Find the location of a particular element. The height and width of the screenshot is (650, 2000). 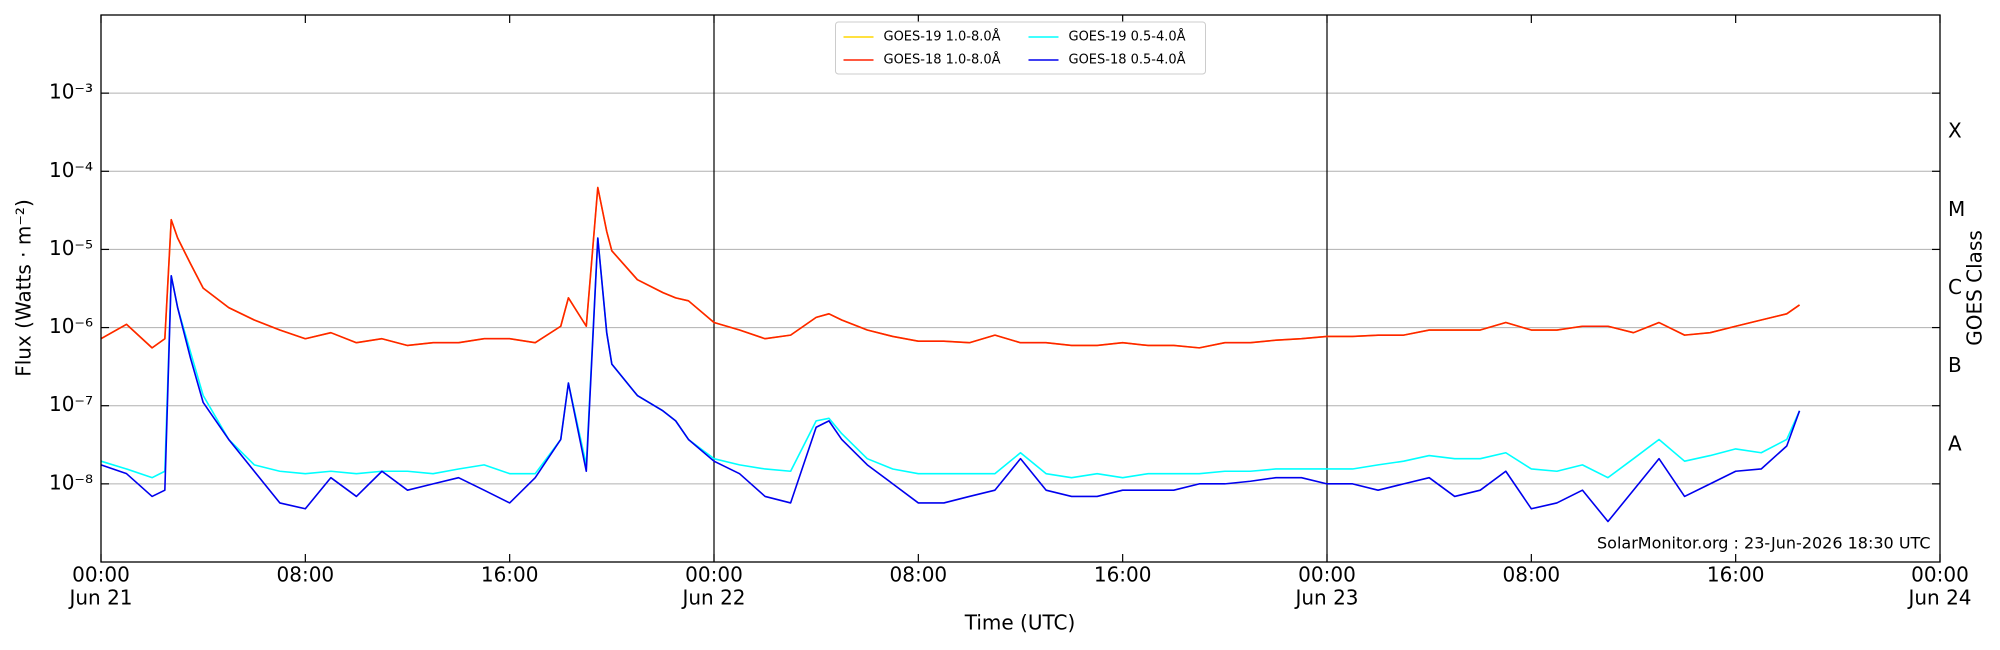

y-tick-label: 10⁻⁷ is located at coordinates (71, 404).